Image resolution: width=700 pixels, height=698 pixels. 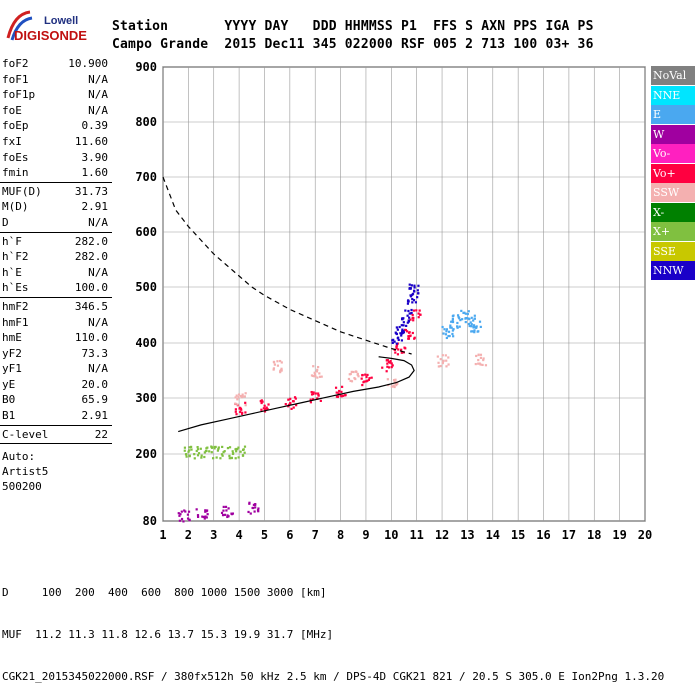 I want to click on x-tick-label: 15, so click(x=518, y=535).